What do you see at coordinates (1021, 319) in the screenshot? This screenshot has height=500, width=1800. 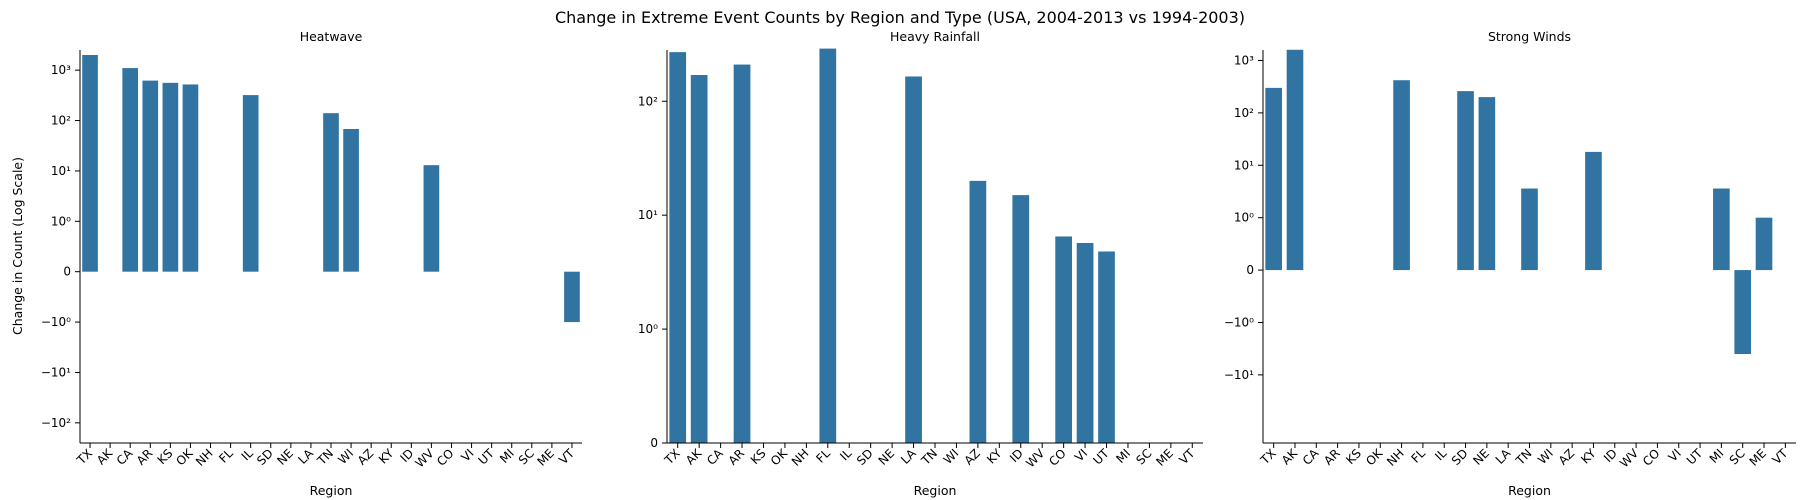 I see `bar-id` at bounding box center [1021, 319].